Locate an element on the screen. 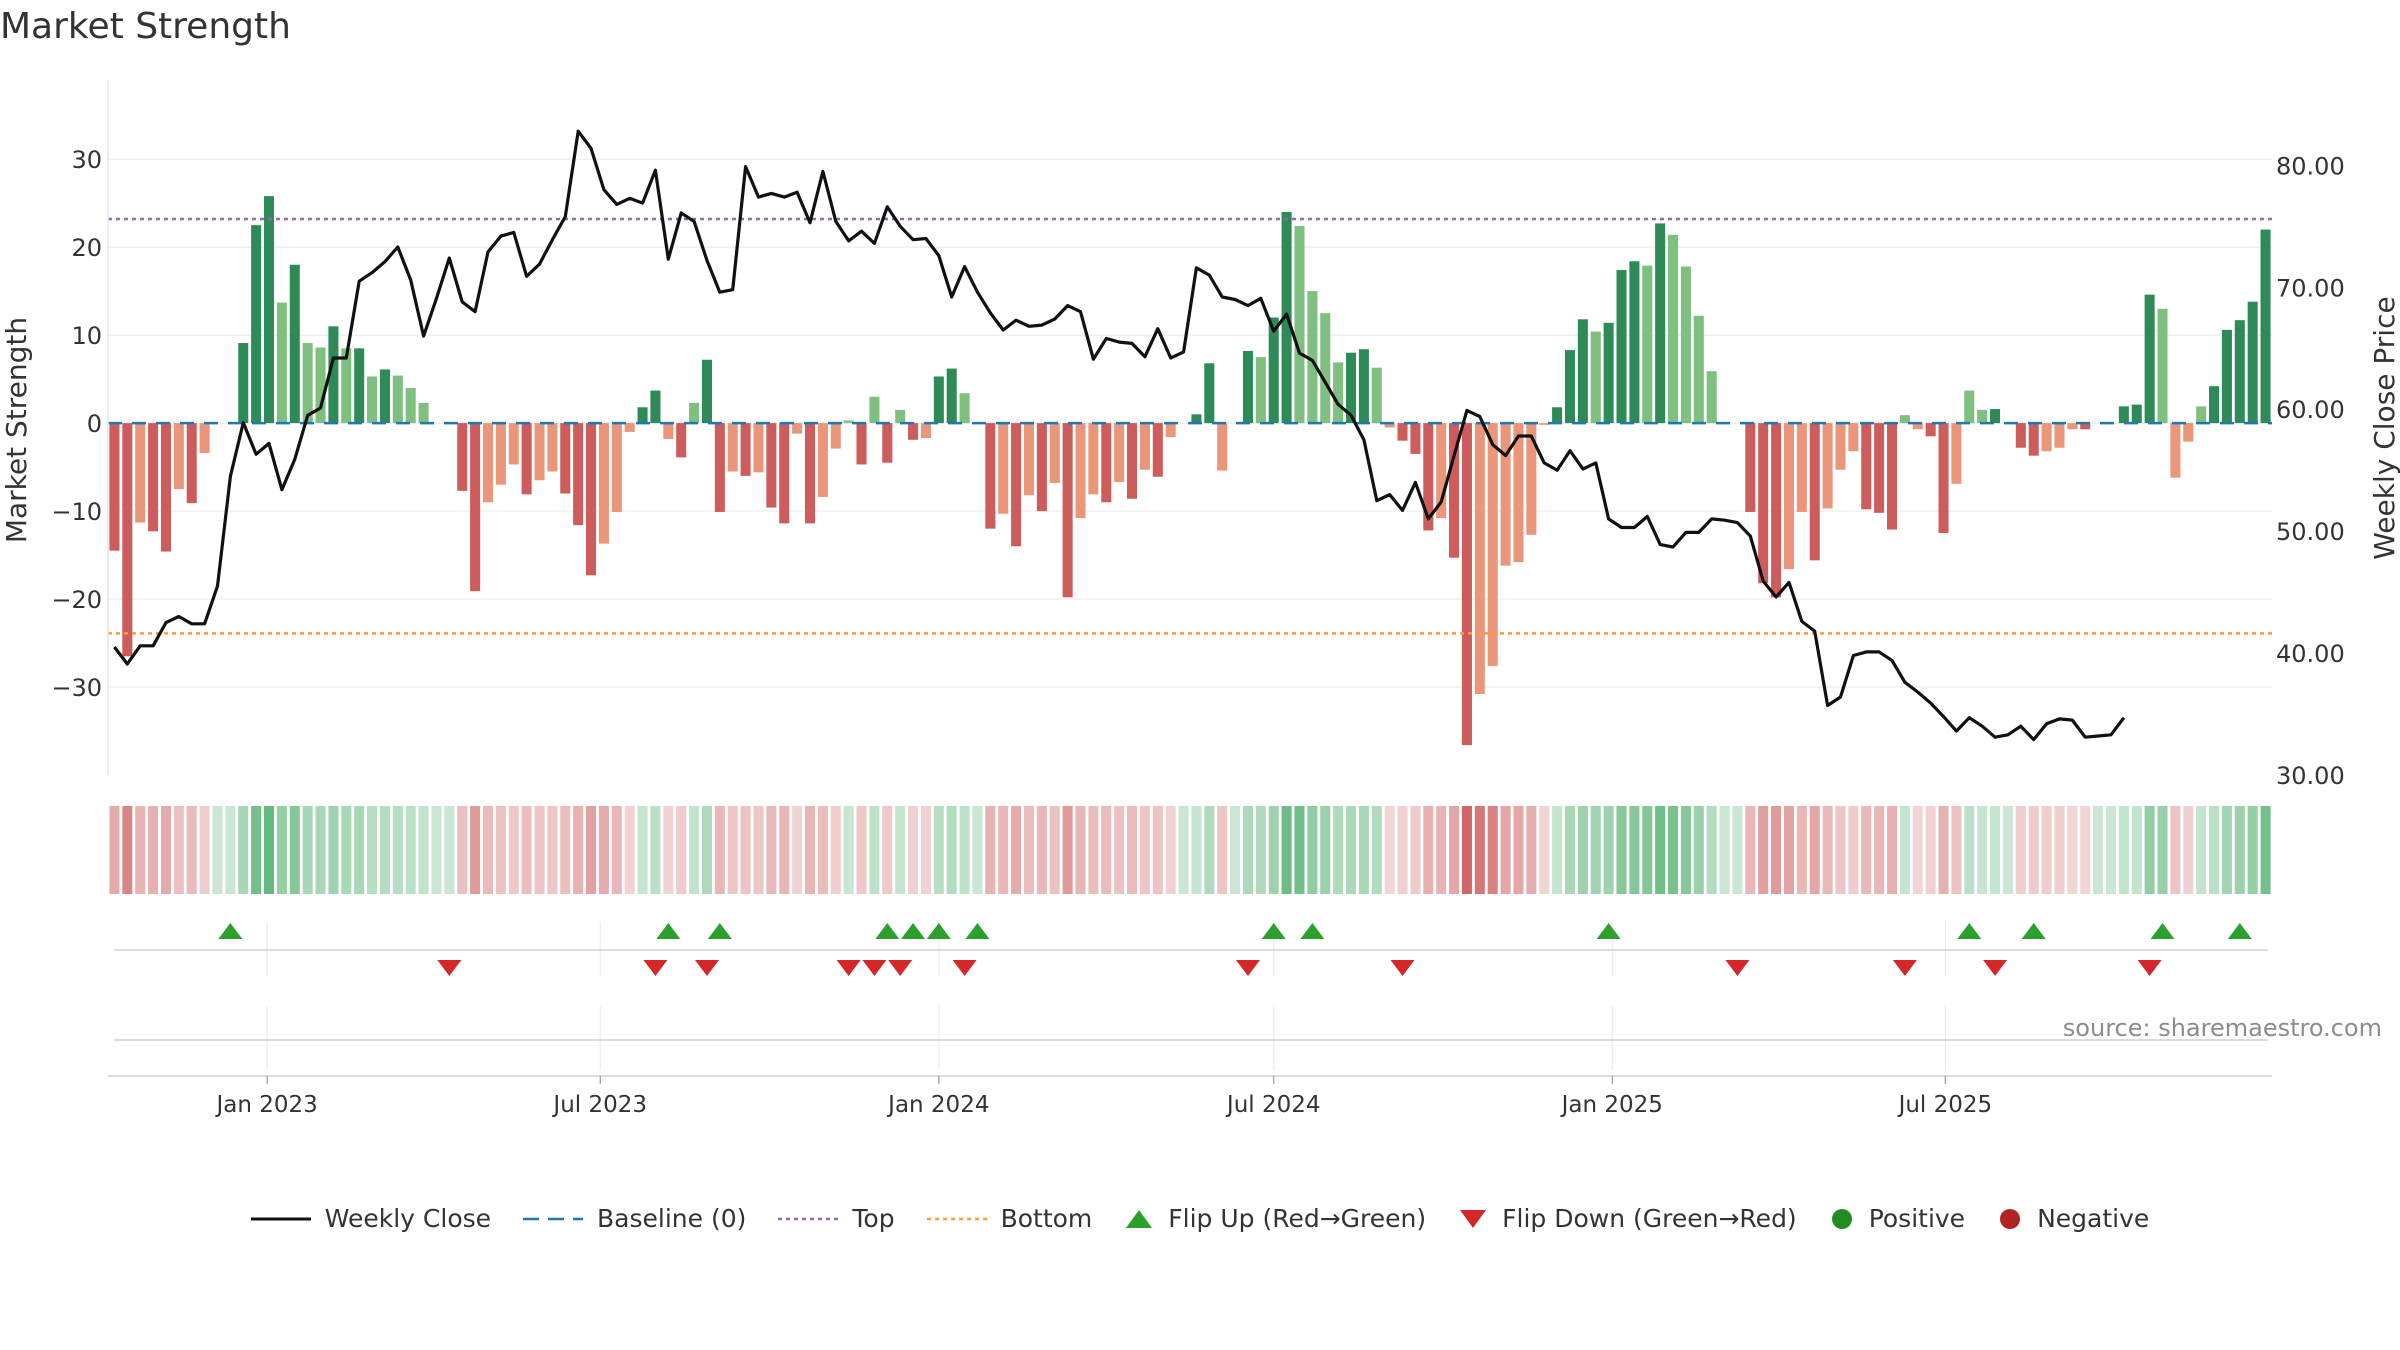 Image resolution: width=2400 pixels, height=1350 pixels. legend-item-bottom: Bottom is located at coordinates (1009, 1218).